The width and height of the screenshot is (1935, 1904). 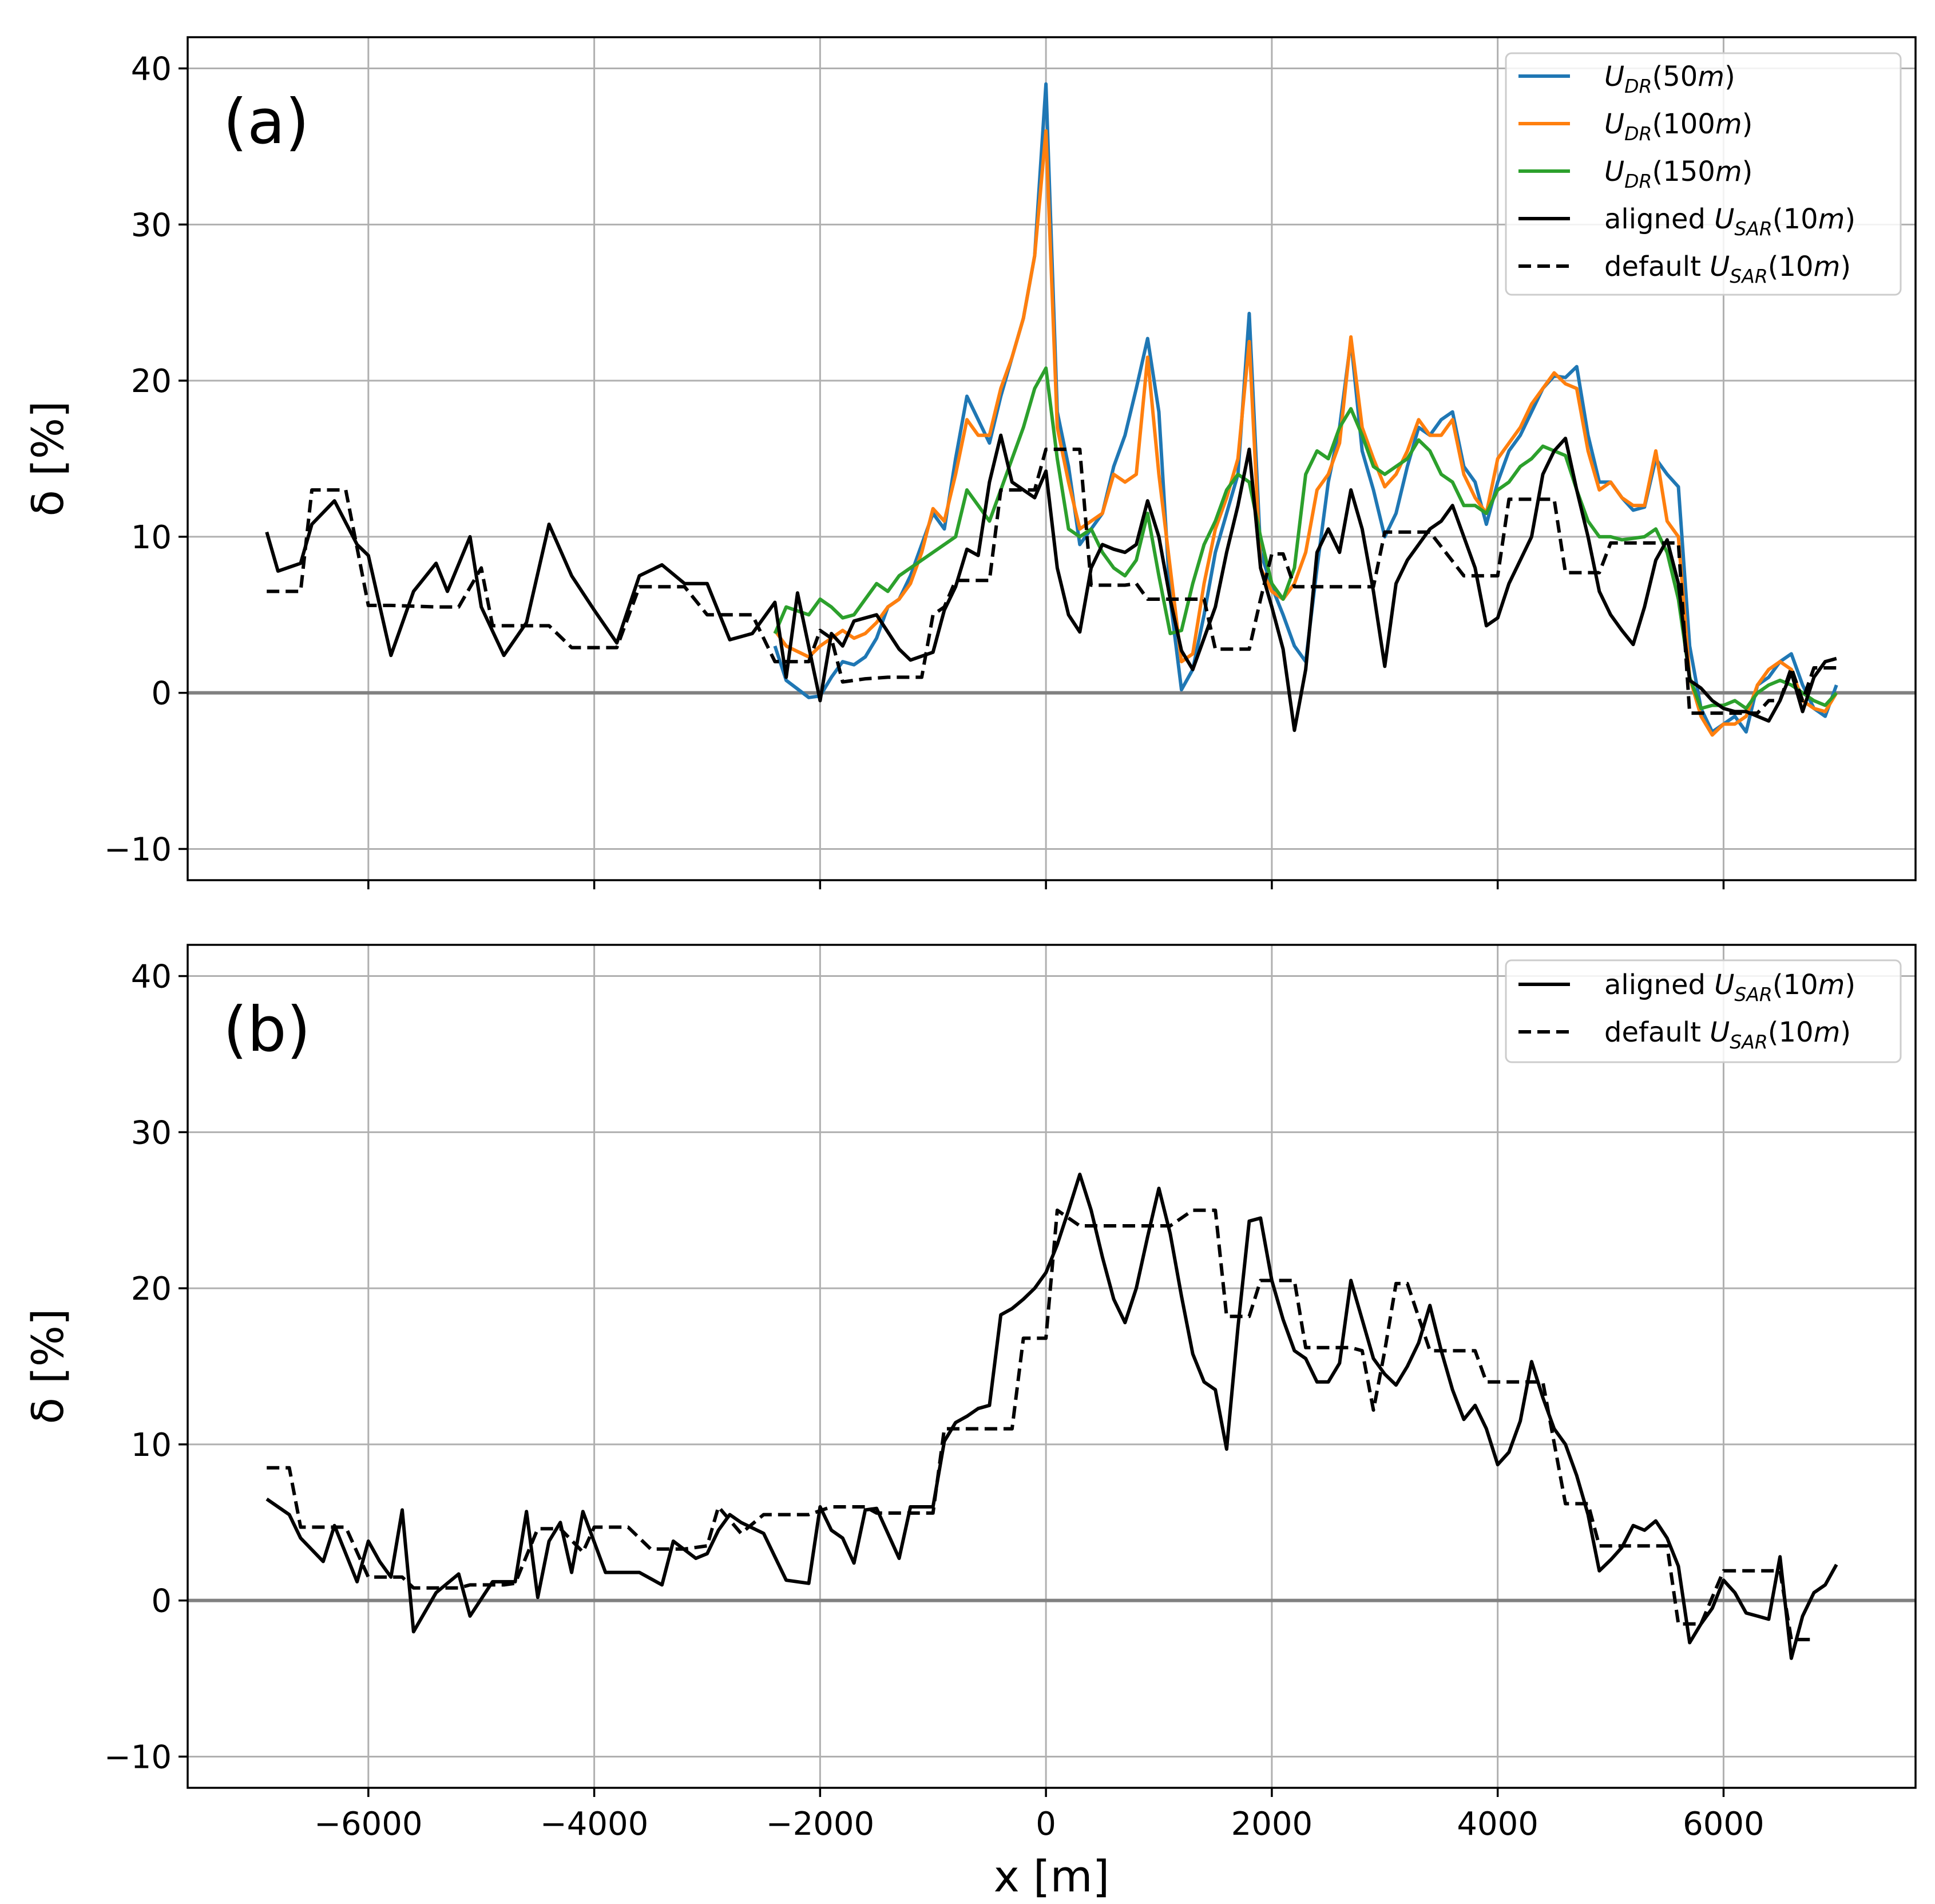 I want to click on panel-b-ytick-label: 20, so click(x=151, y=1289).